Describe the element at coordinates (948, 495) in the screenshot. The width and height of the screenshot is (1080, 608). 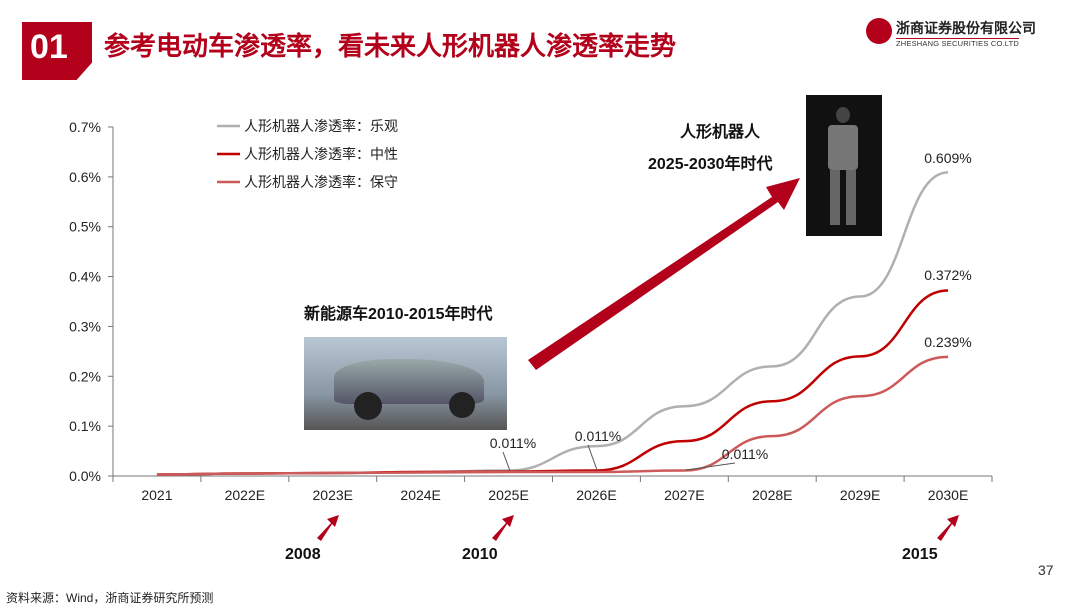
I see `x-tick-label: 2030E` at that location.